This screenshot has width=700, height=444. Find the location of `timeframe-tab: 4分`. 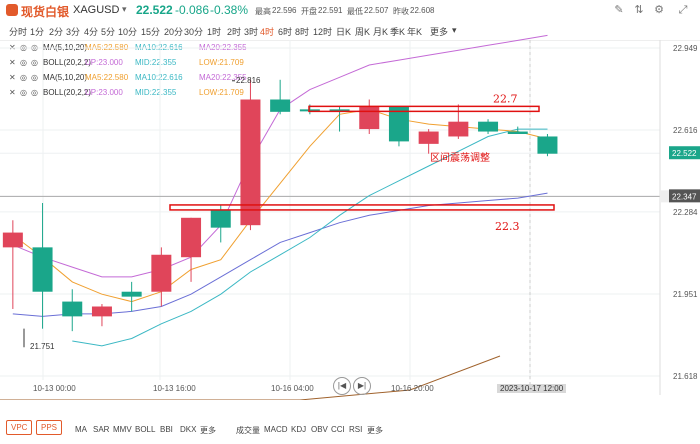

timeframe-tab: 4分 is located at coordinates (91, 32).